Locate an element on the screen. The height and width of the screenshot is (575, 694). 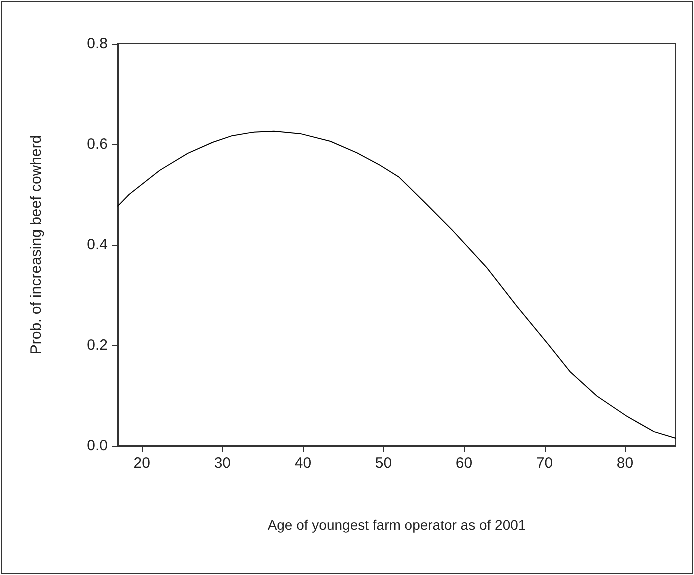
x-tick-label: 30 is located at coordinates (223, 463).